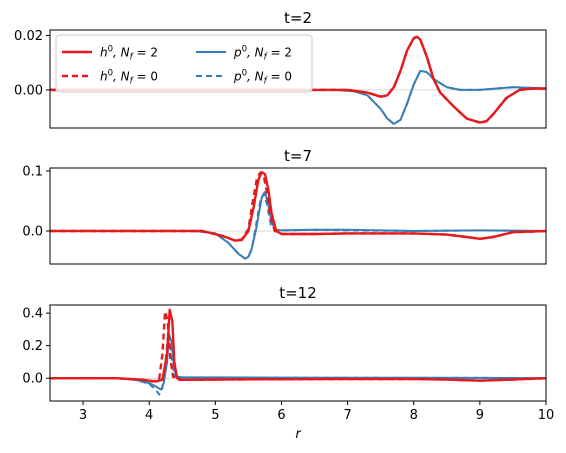  Describe the element at coordinates (28, 36) in the screenshot. I see `y-tick-label: 0.02` at that location.